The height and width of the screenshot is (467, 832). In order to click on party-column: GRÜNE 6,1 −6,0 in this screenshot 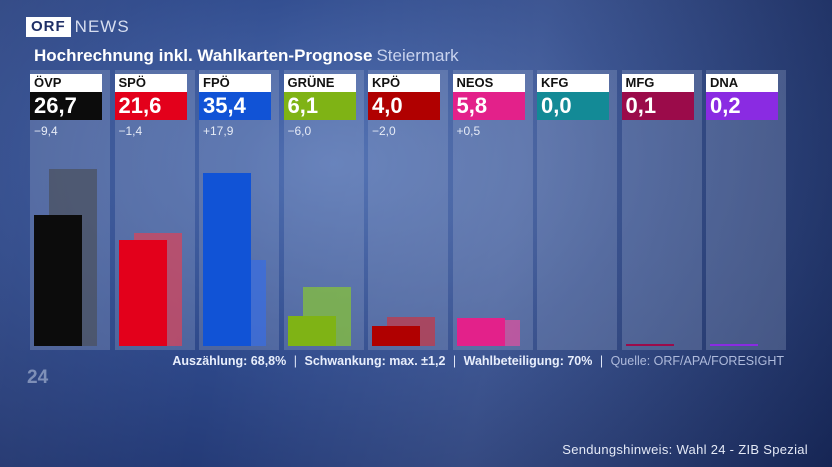, I will do `click(323, 210)`.